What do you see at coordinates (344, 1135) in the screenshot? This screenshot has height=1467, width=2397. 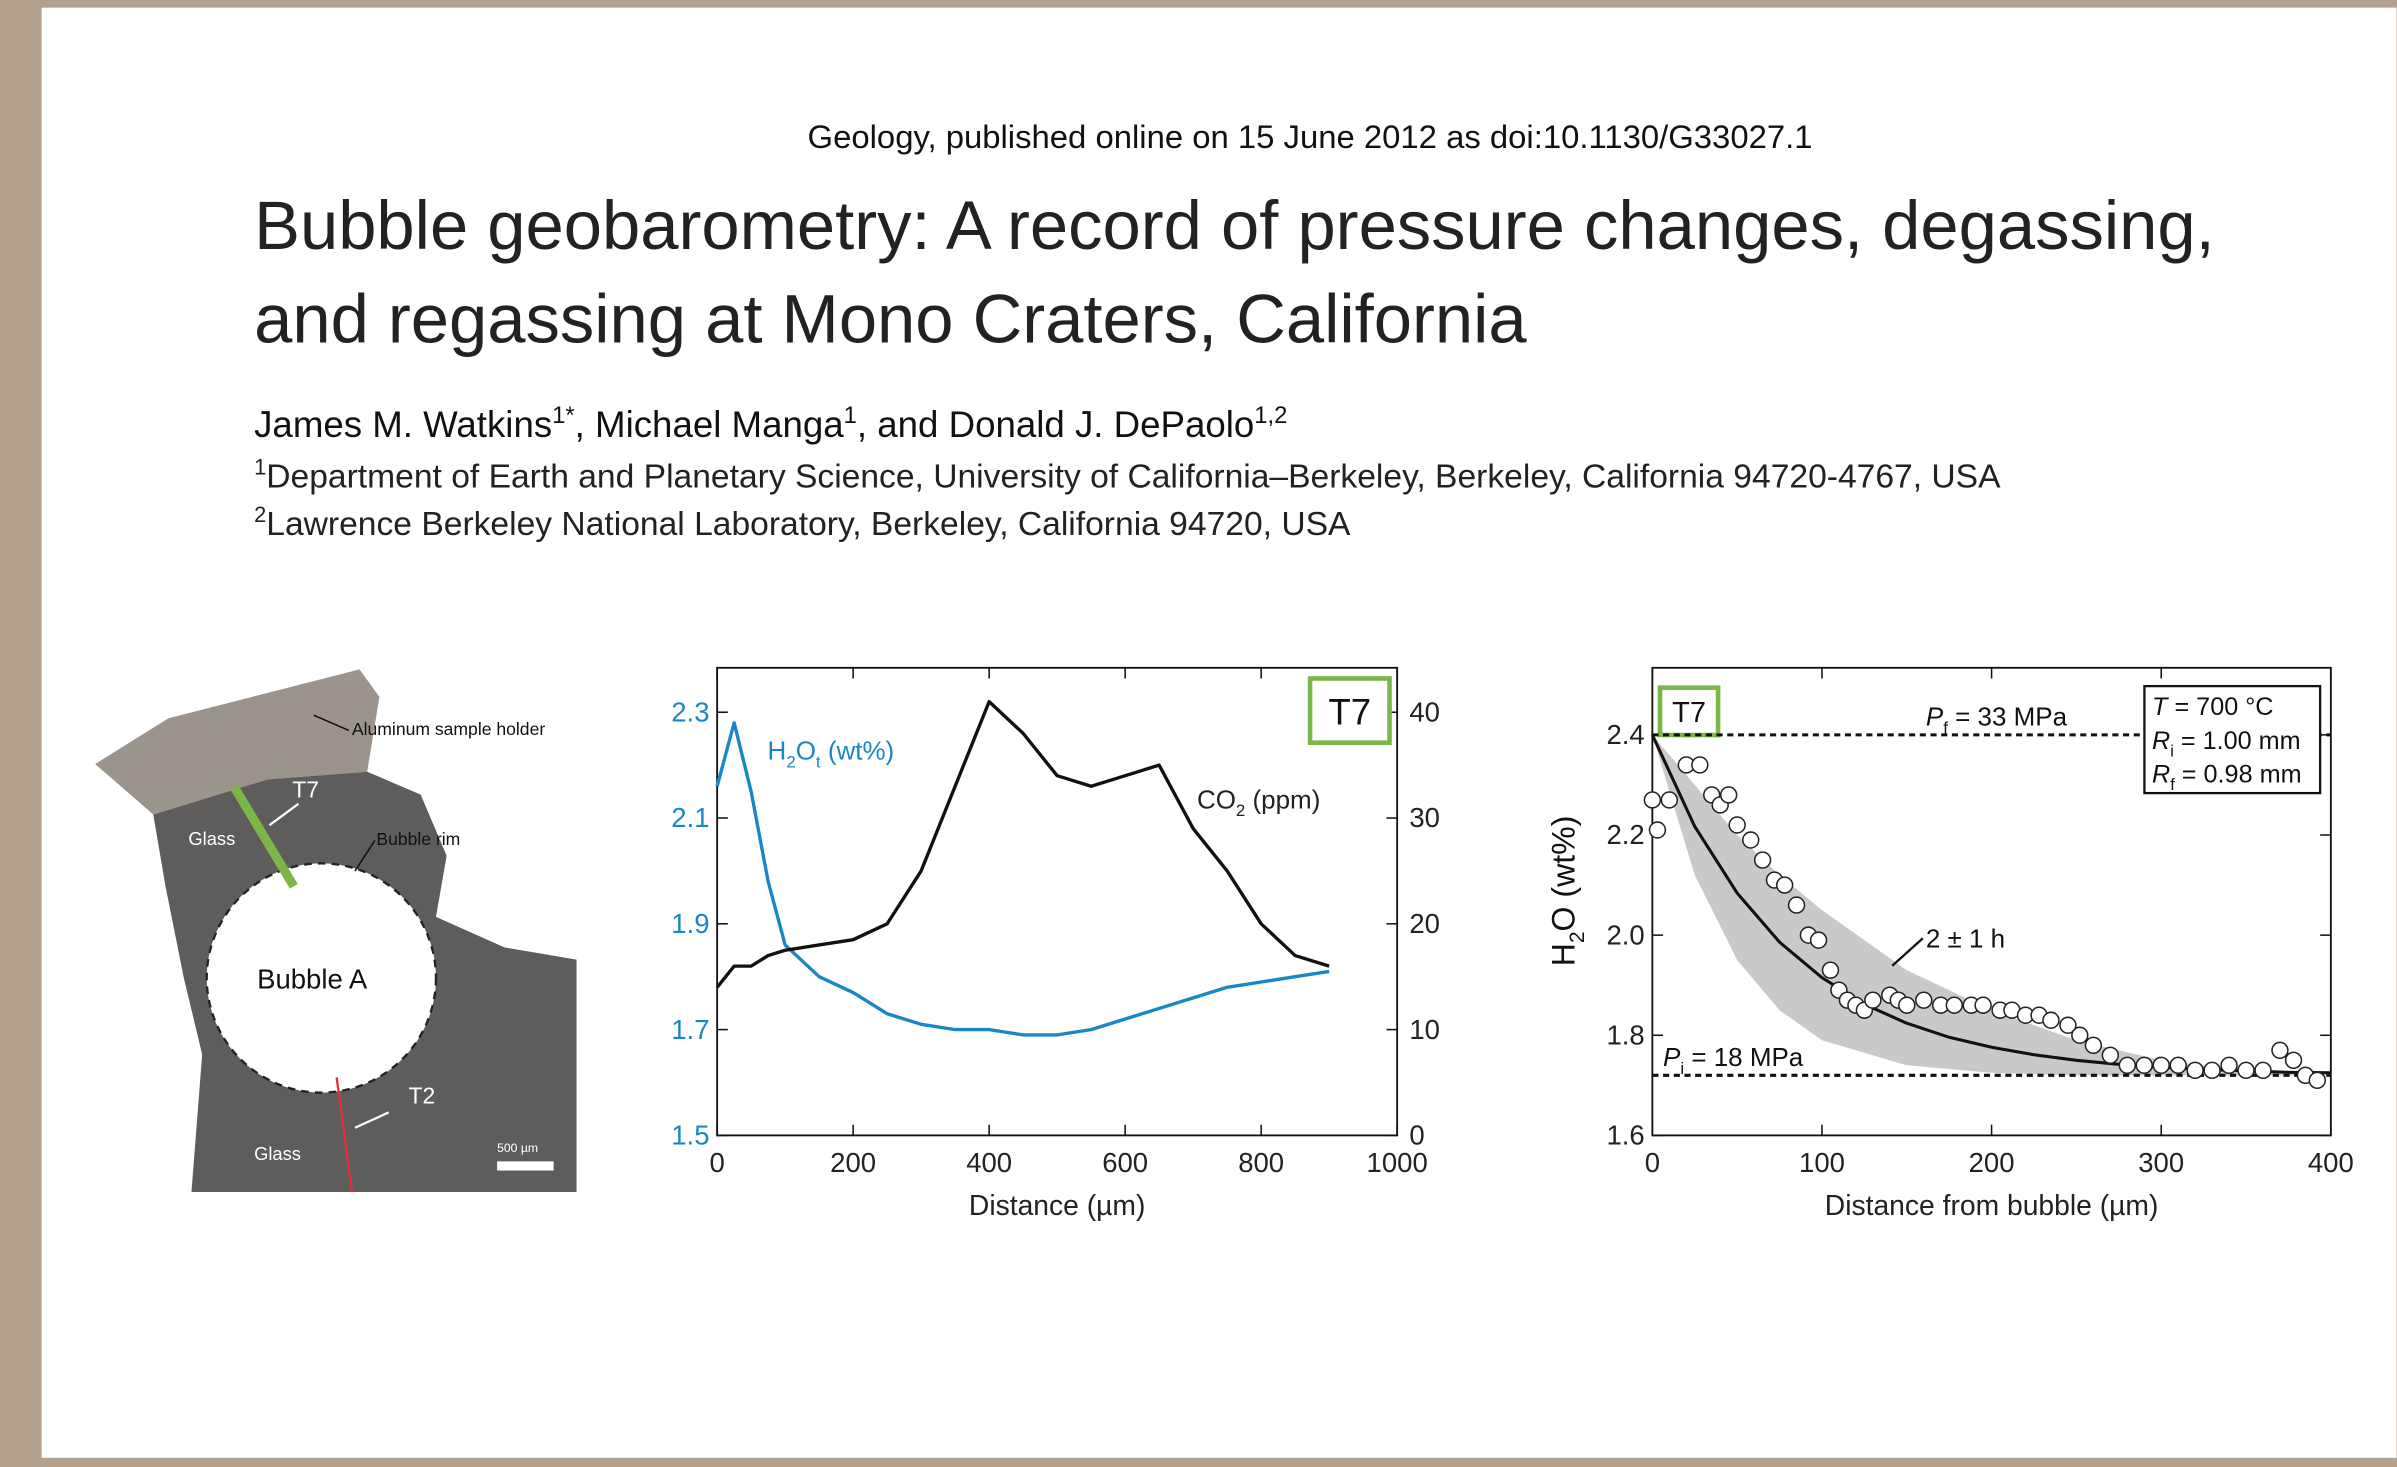 I see `t2-traverse` at bounding box center [344, 1135].